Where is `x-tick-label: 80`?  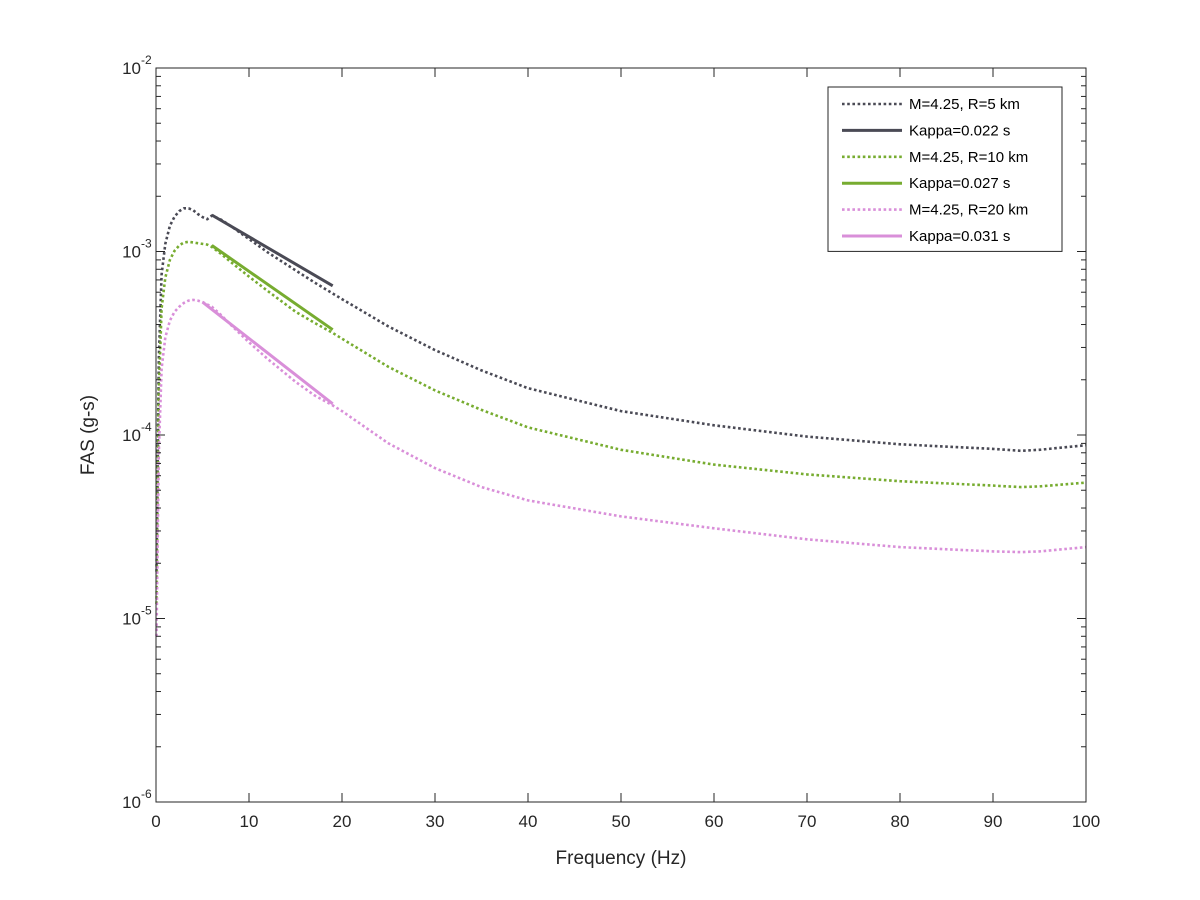 x-tick-label: 80 is located at coordinates (900, 821).